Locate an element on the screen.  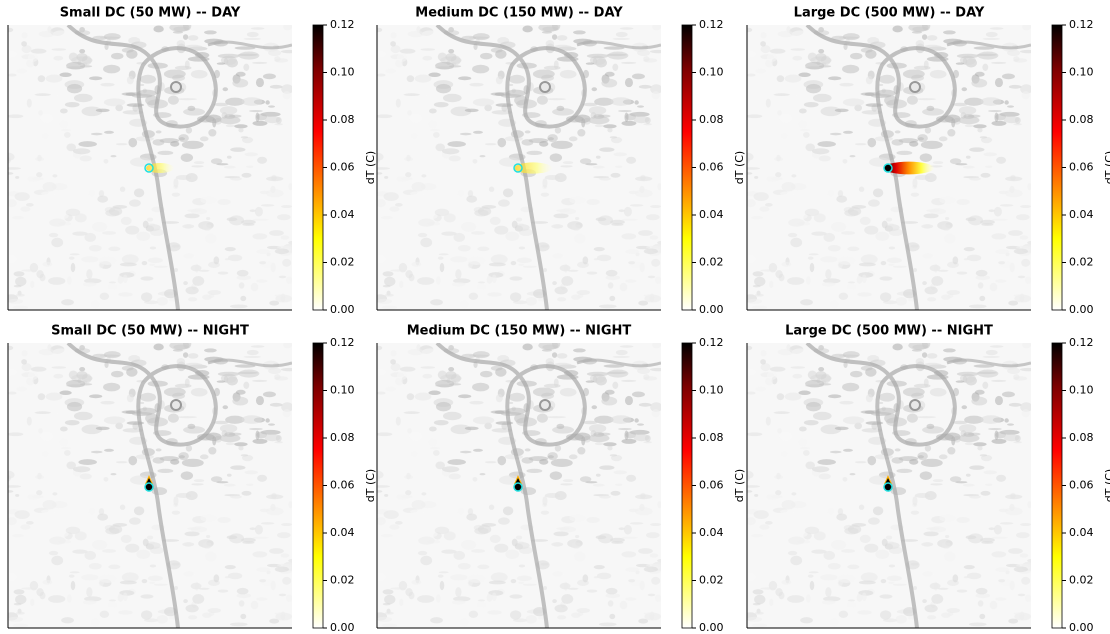
panel-title: Small DC (50 MW) -- DAY is located at coordinates (150, 13).